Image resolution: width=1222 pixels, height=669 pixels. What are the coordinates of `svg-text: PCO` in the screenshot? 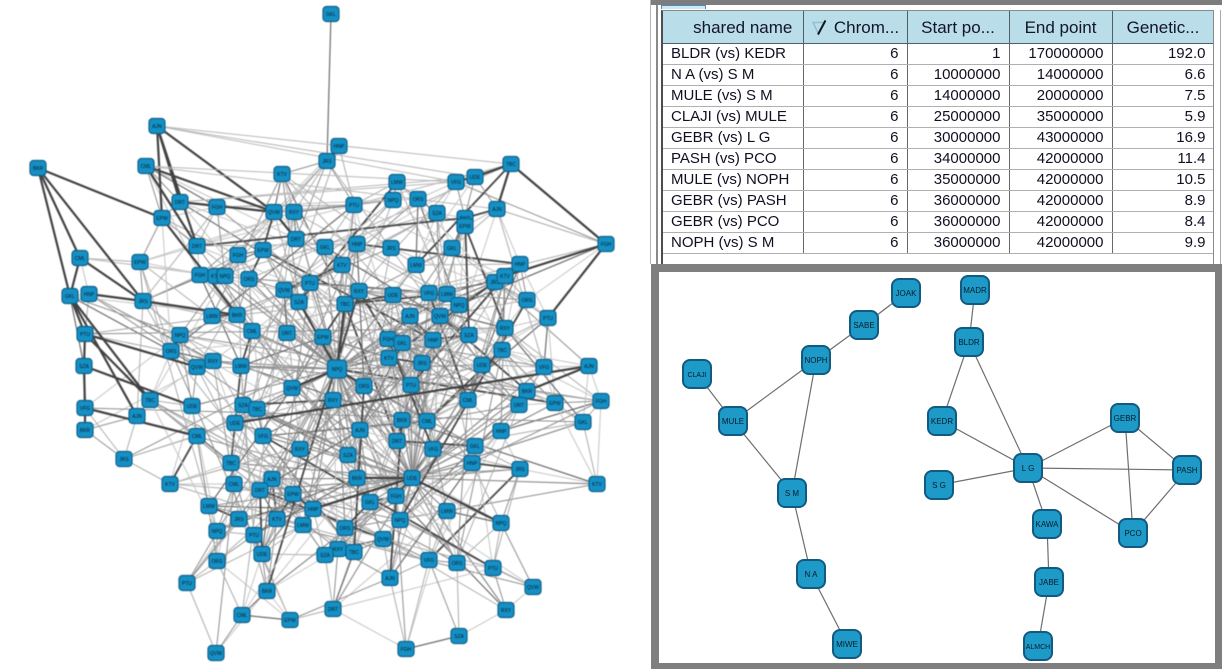 It's located at (1132, 533).